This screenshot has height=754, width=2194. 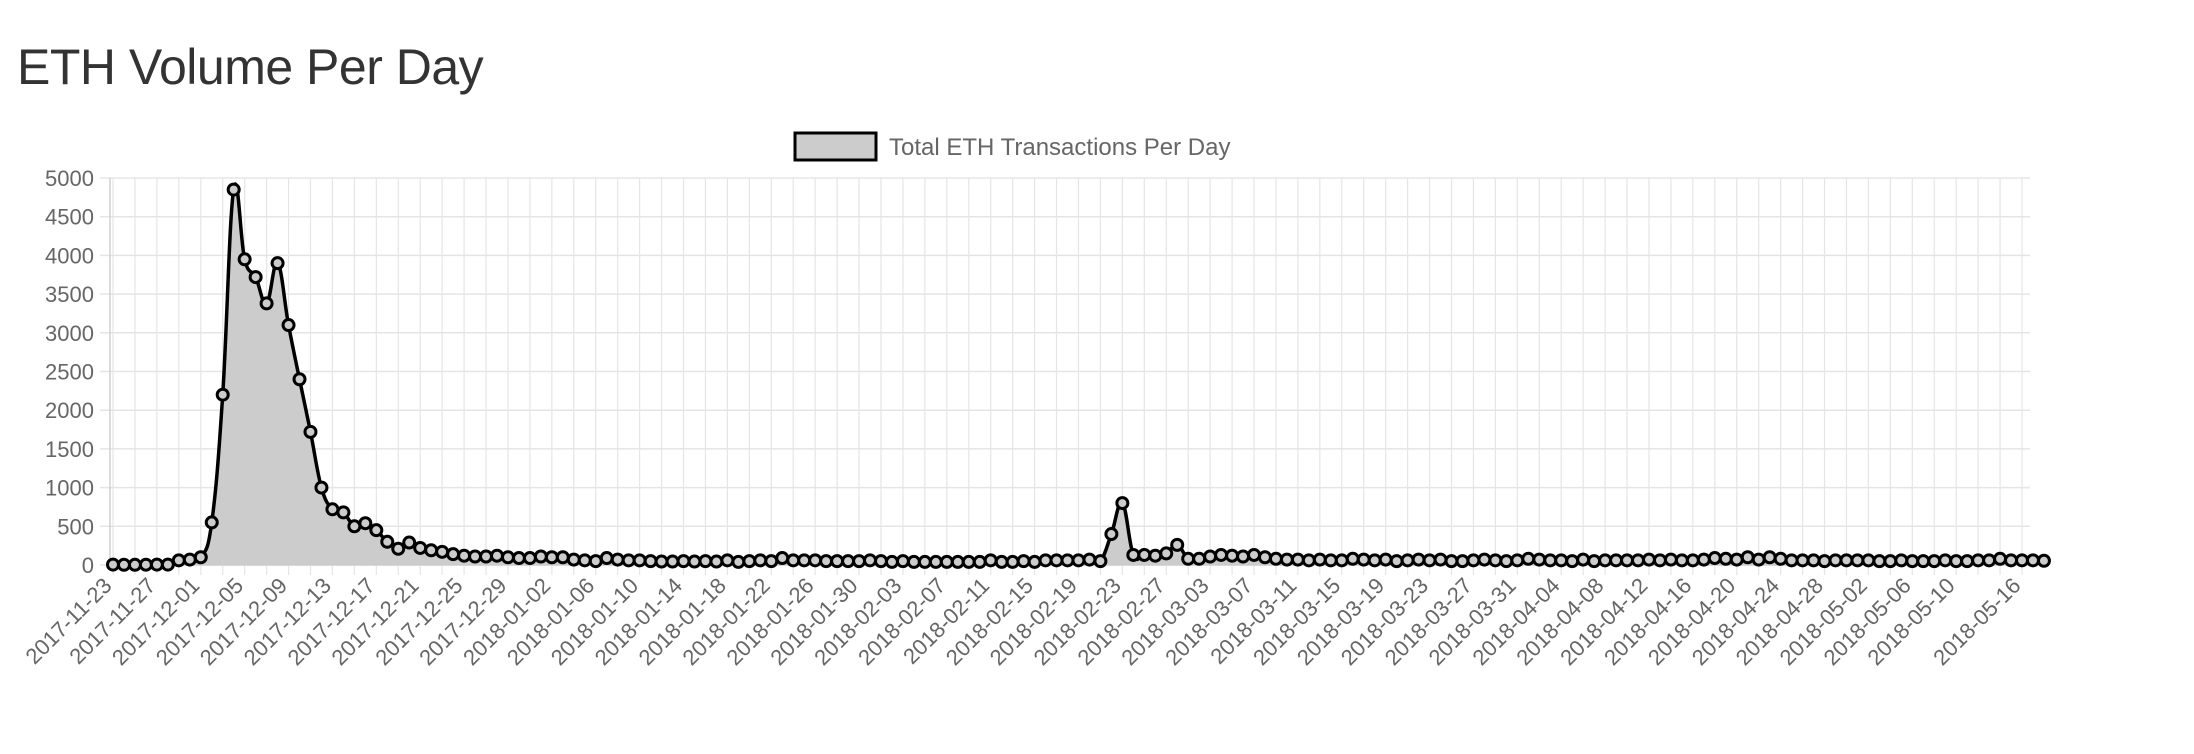 What do you see at coordinates (69, 255) in the screenshot?
I see `y-tick-label: 4000` at bounding box center [69, 255].